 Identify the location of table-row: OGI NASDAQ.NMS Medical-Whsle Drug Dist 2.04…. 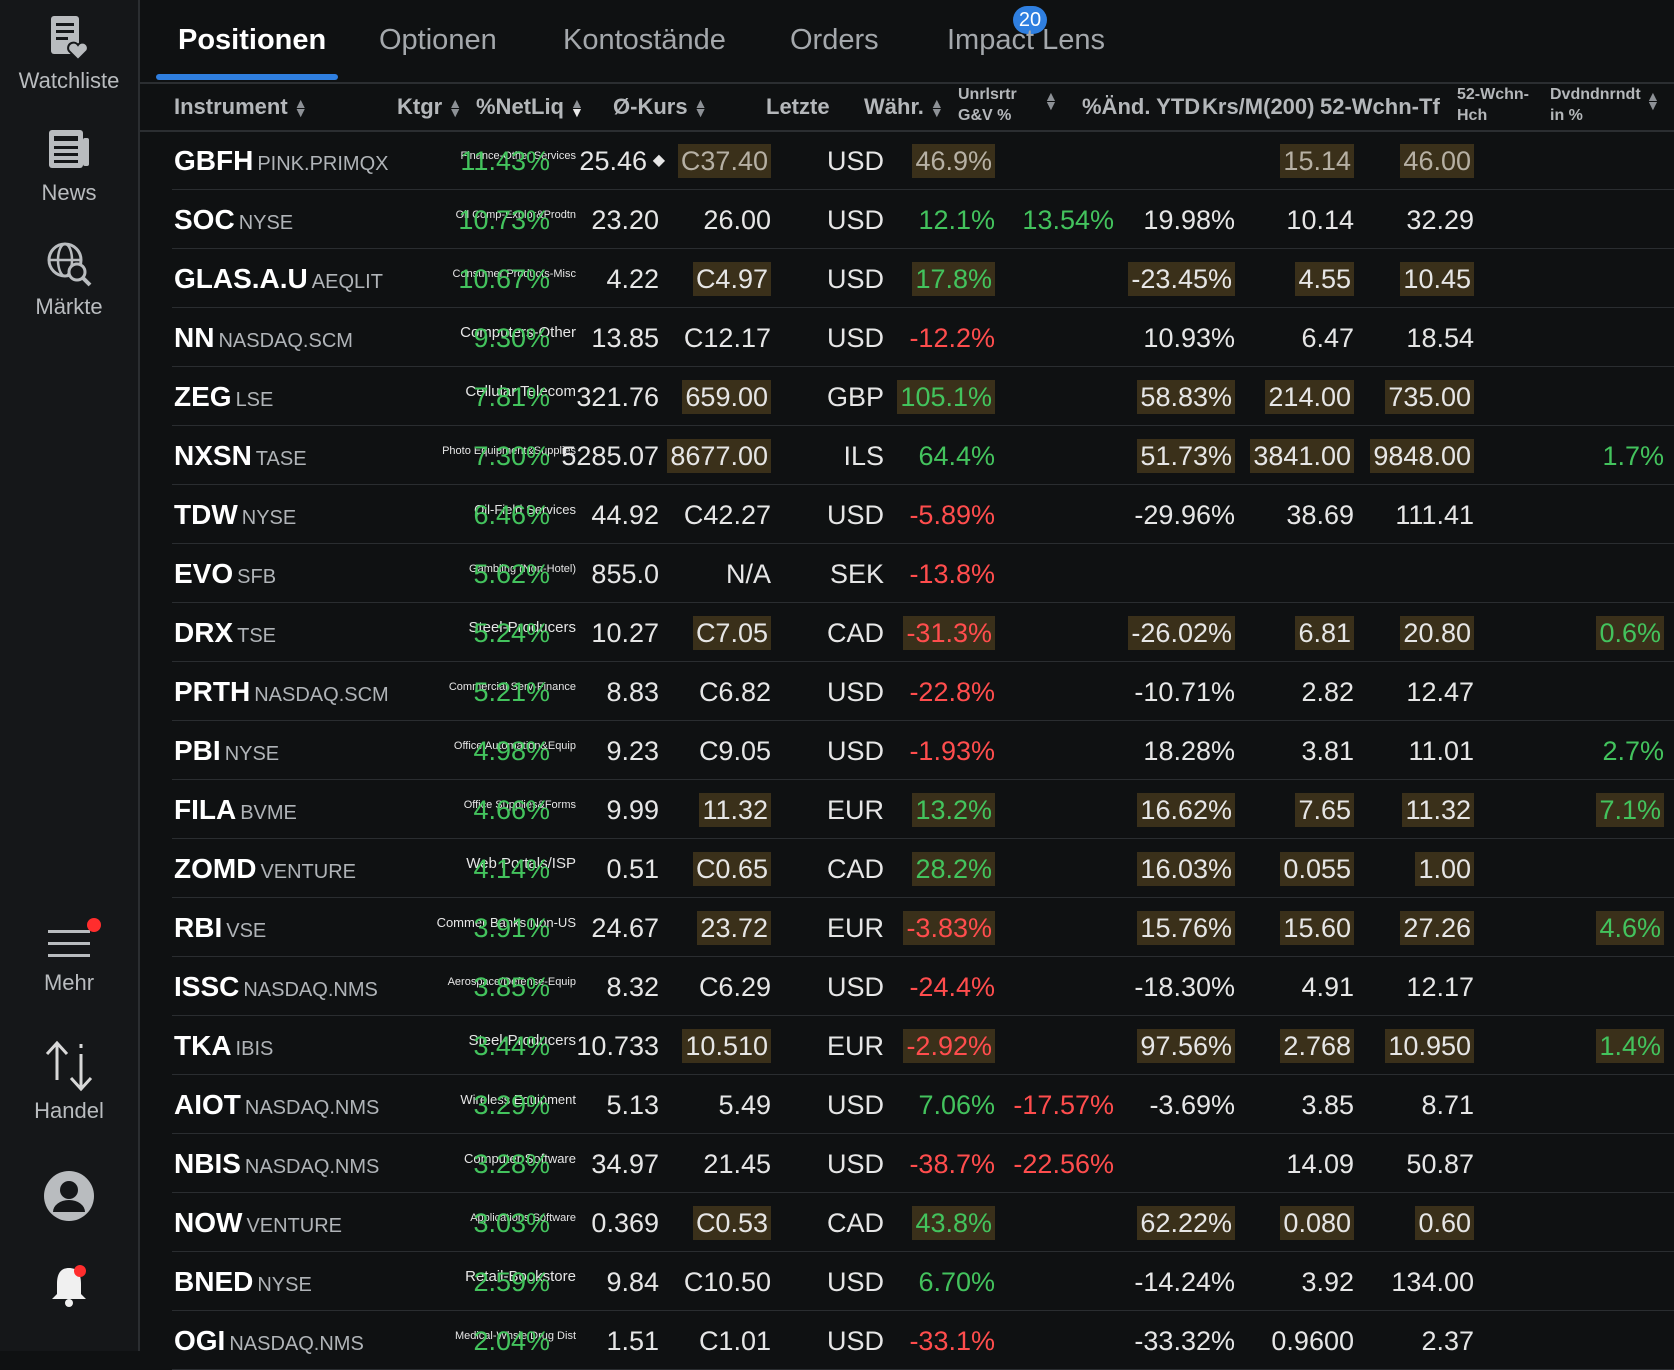
(923, 1340).